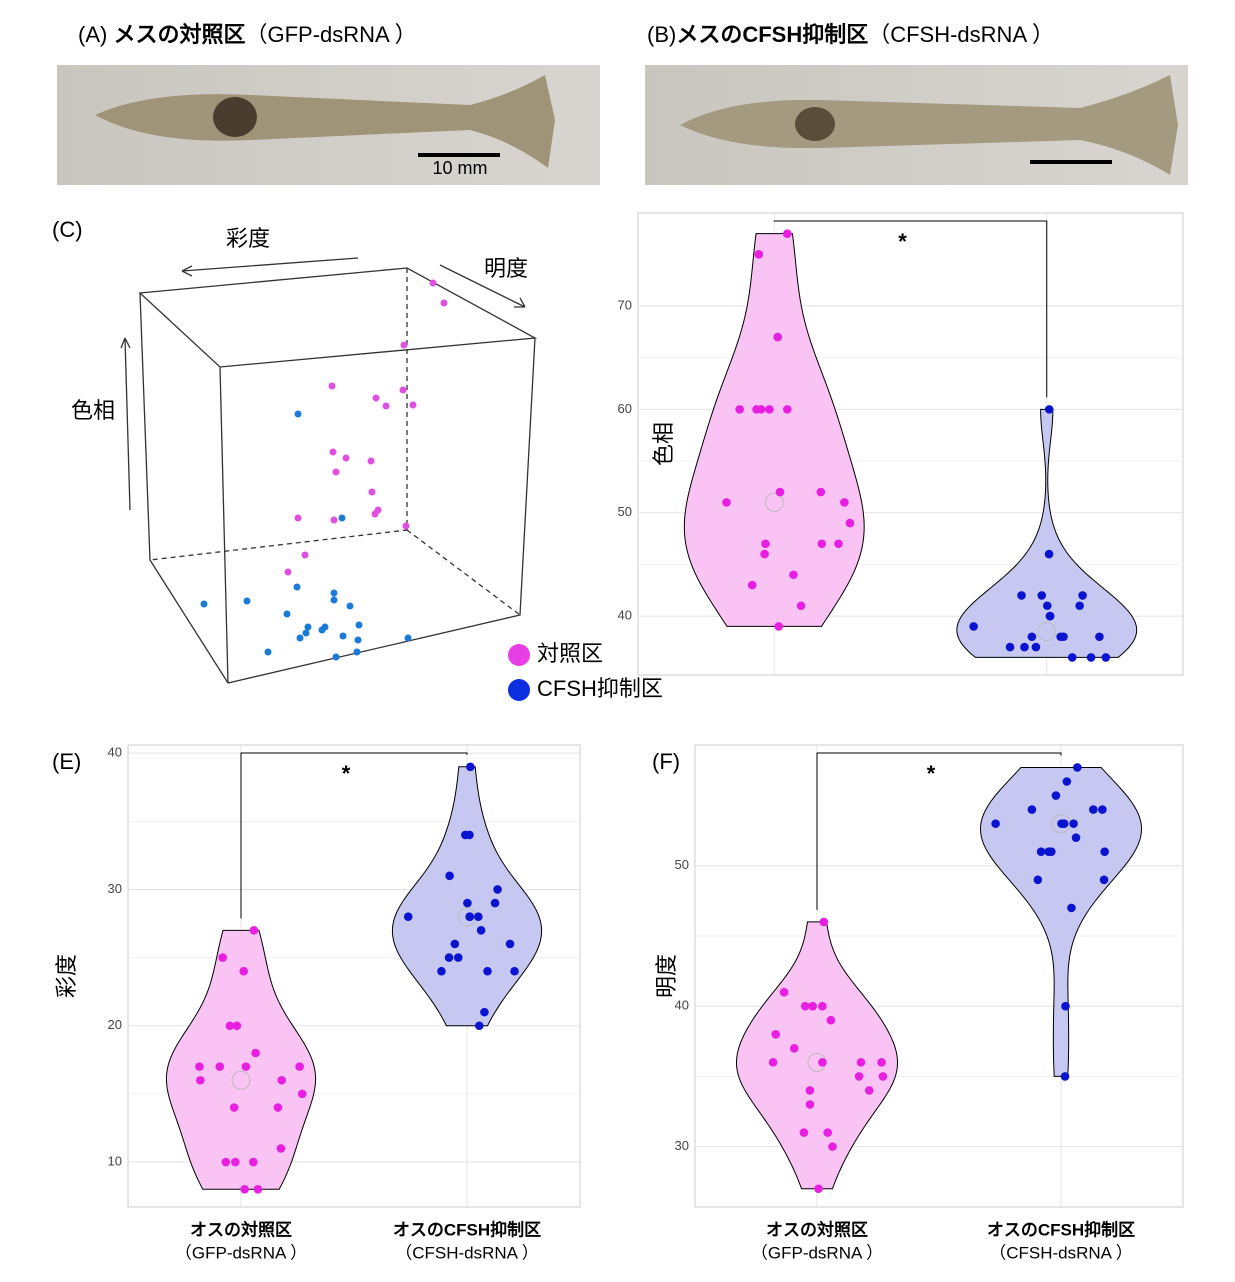 This screenshot has height=1282, width=1235. What do you see at coordinates (241, 1229) in the screenshot?
I see `x-tick-label: オスの対照区` at bounding box center [241, 1229].